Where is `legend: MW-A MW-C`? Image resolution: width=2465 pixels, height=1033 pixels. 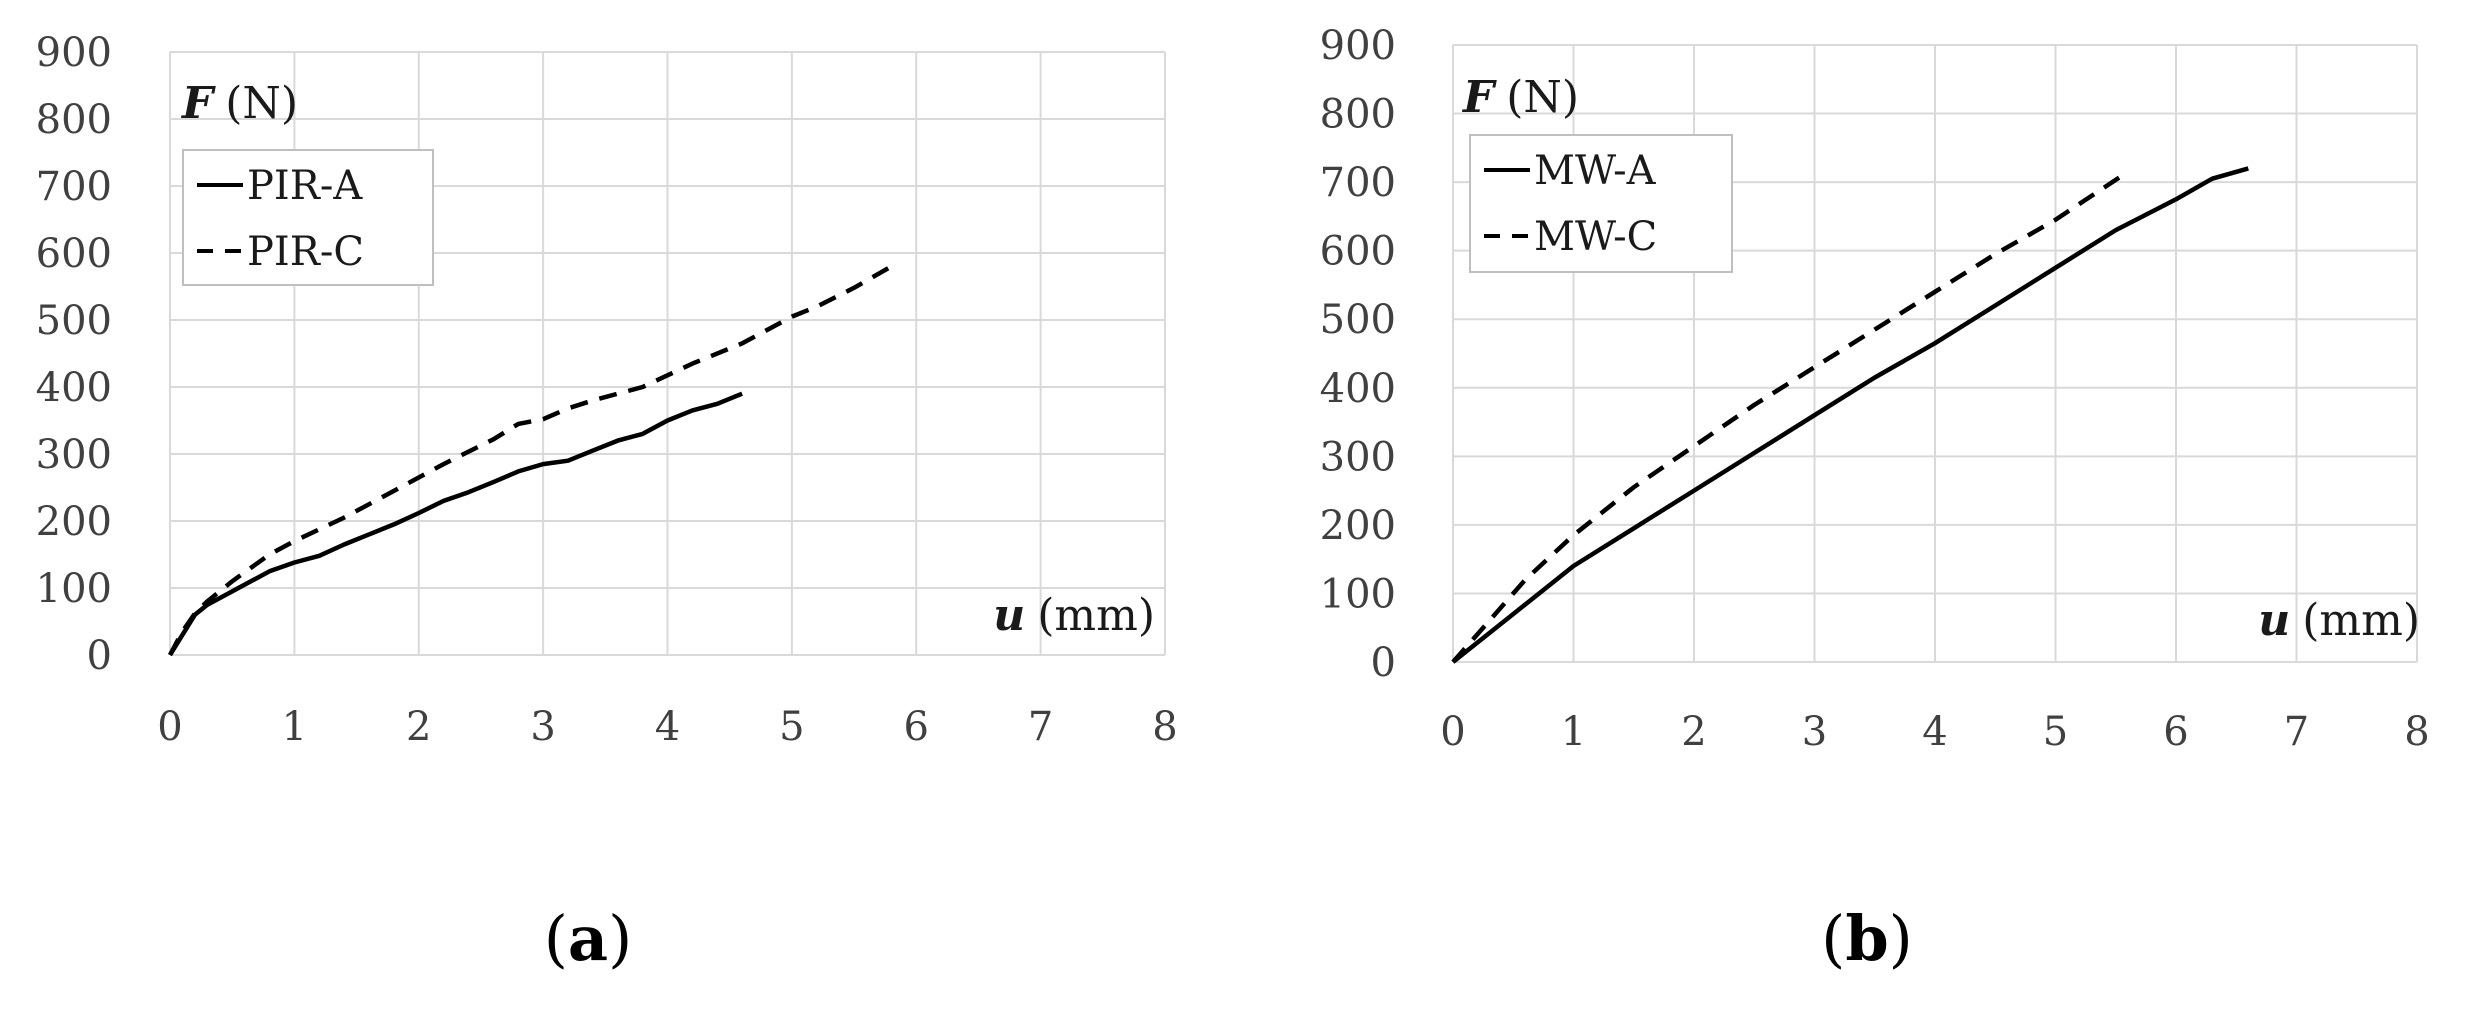 legend: MW-A MW-C is located at coordinates (1601, 203).